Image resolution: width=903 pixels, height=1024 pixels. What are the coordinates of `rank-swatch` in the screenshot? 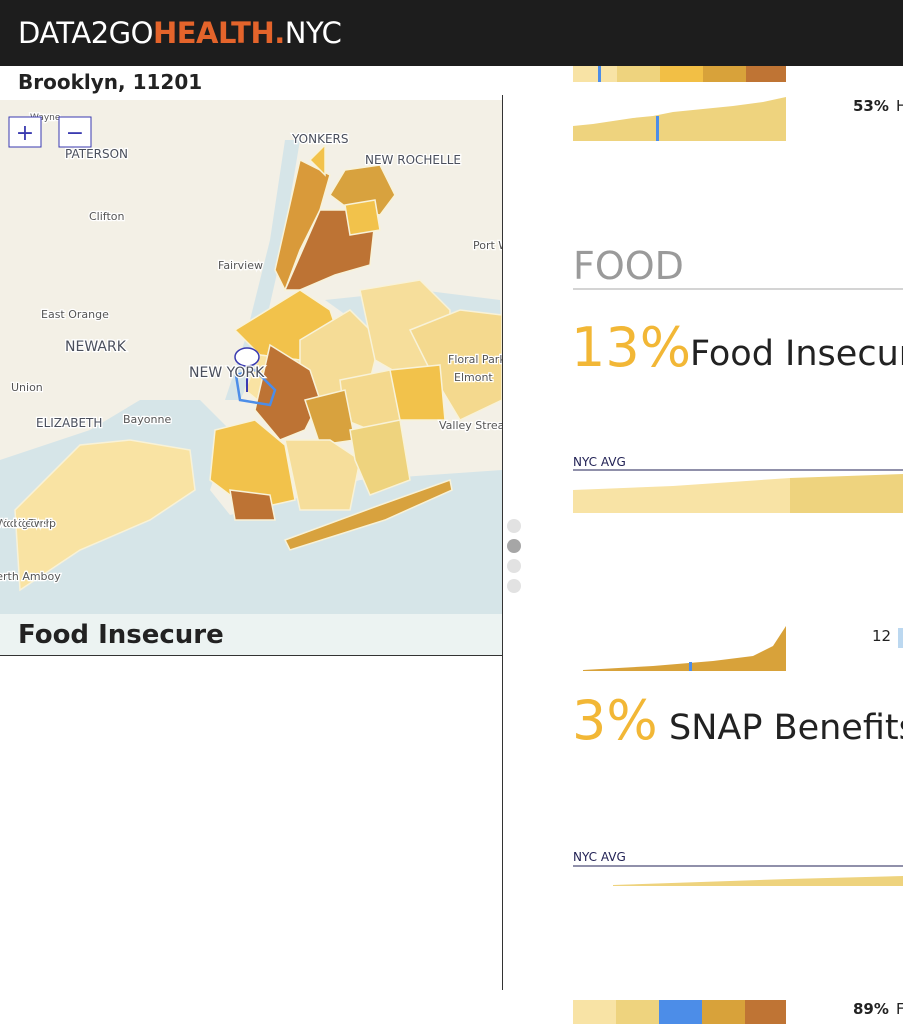 It's located at (900, 638).